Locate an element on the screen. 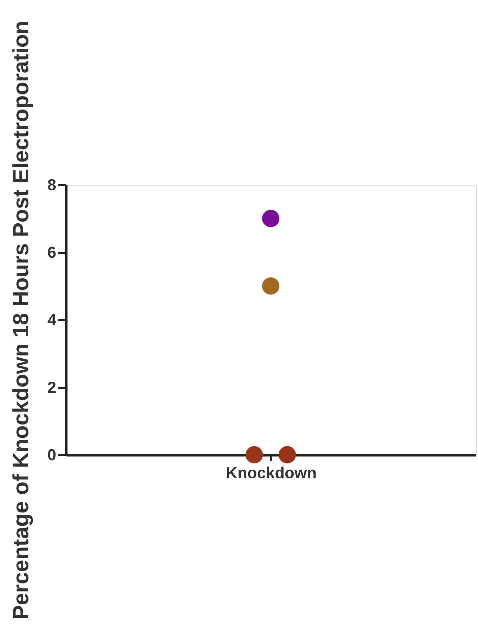 The width and height of the screenshot is (478, 628). y-tick-label: 4 is located at coordinates (52, 321).